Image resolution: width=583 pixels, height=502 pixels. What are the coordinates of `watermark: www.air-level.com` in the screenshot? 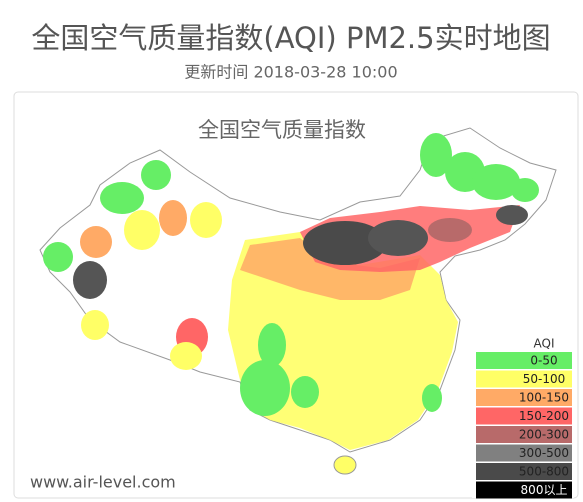 It's located at (103, 482).